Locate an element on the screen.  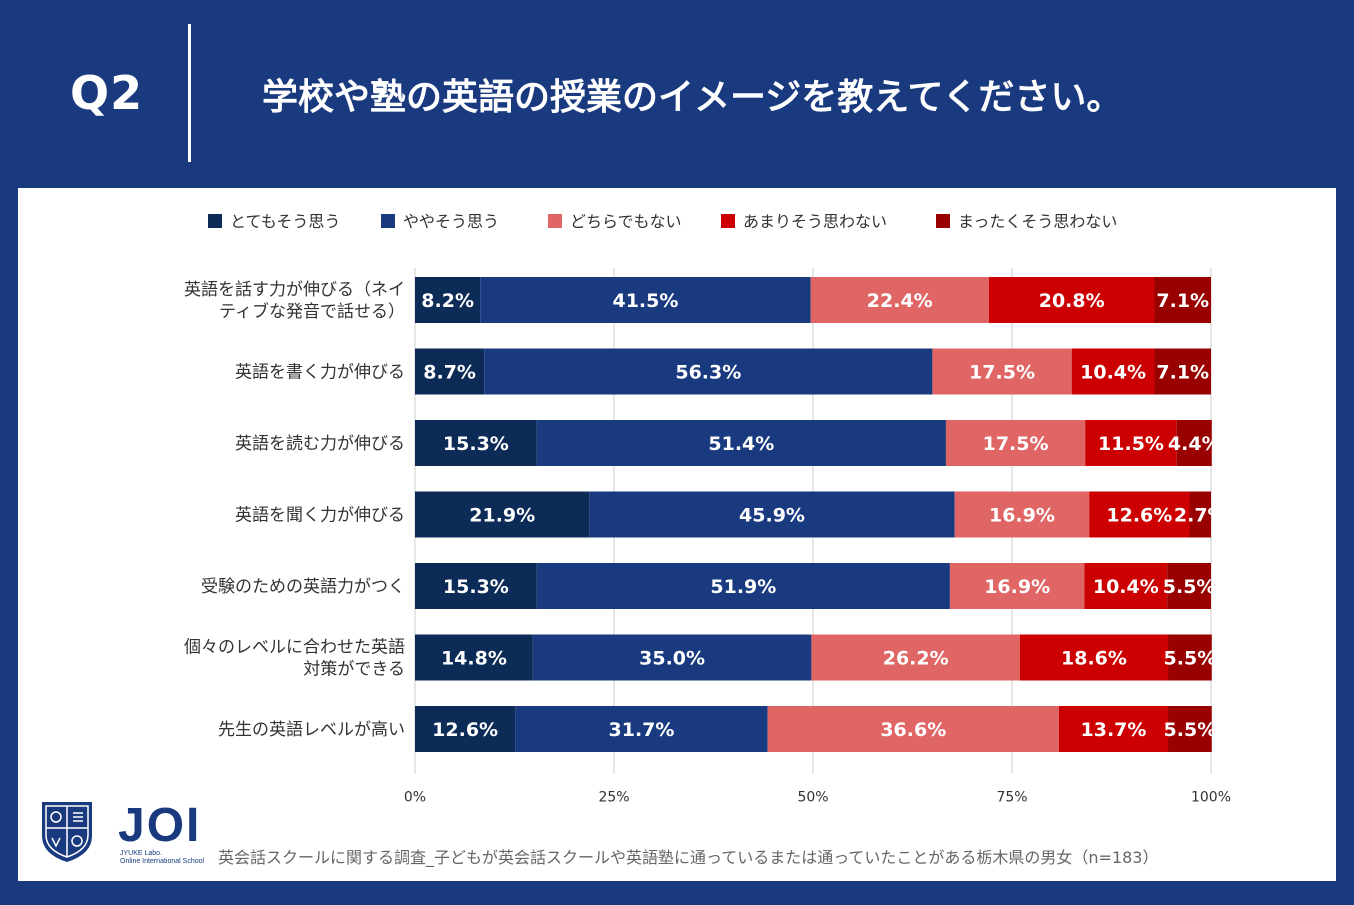
x-tick-label: 75% is located at coordinates (1011, 798).